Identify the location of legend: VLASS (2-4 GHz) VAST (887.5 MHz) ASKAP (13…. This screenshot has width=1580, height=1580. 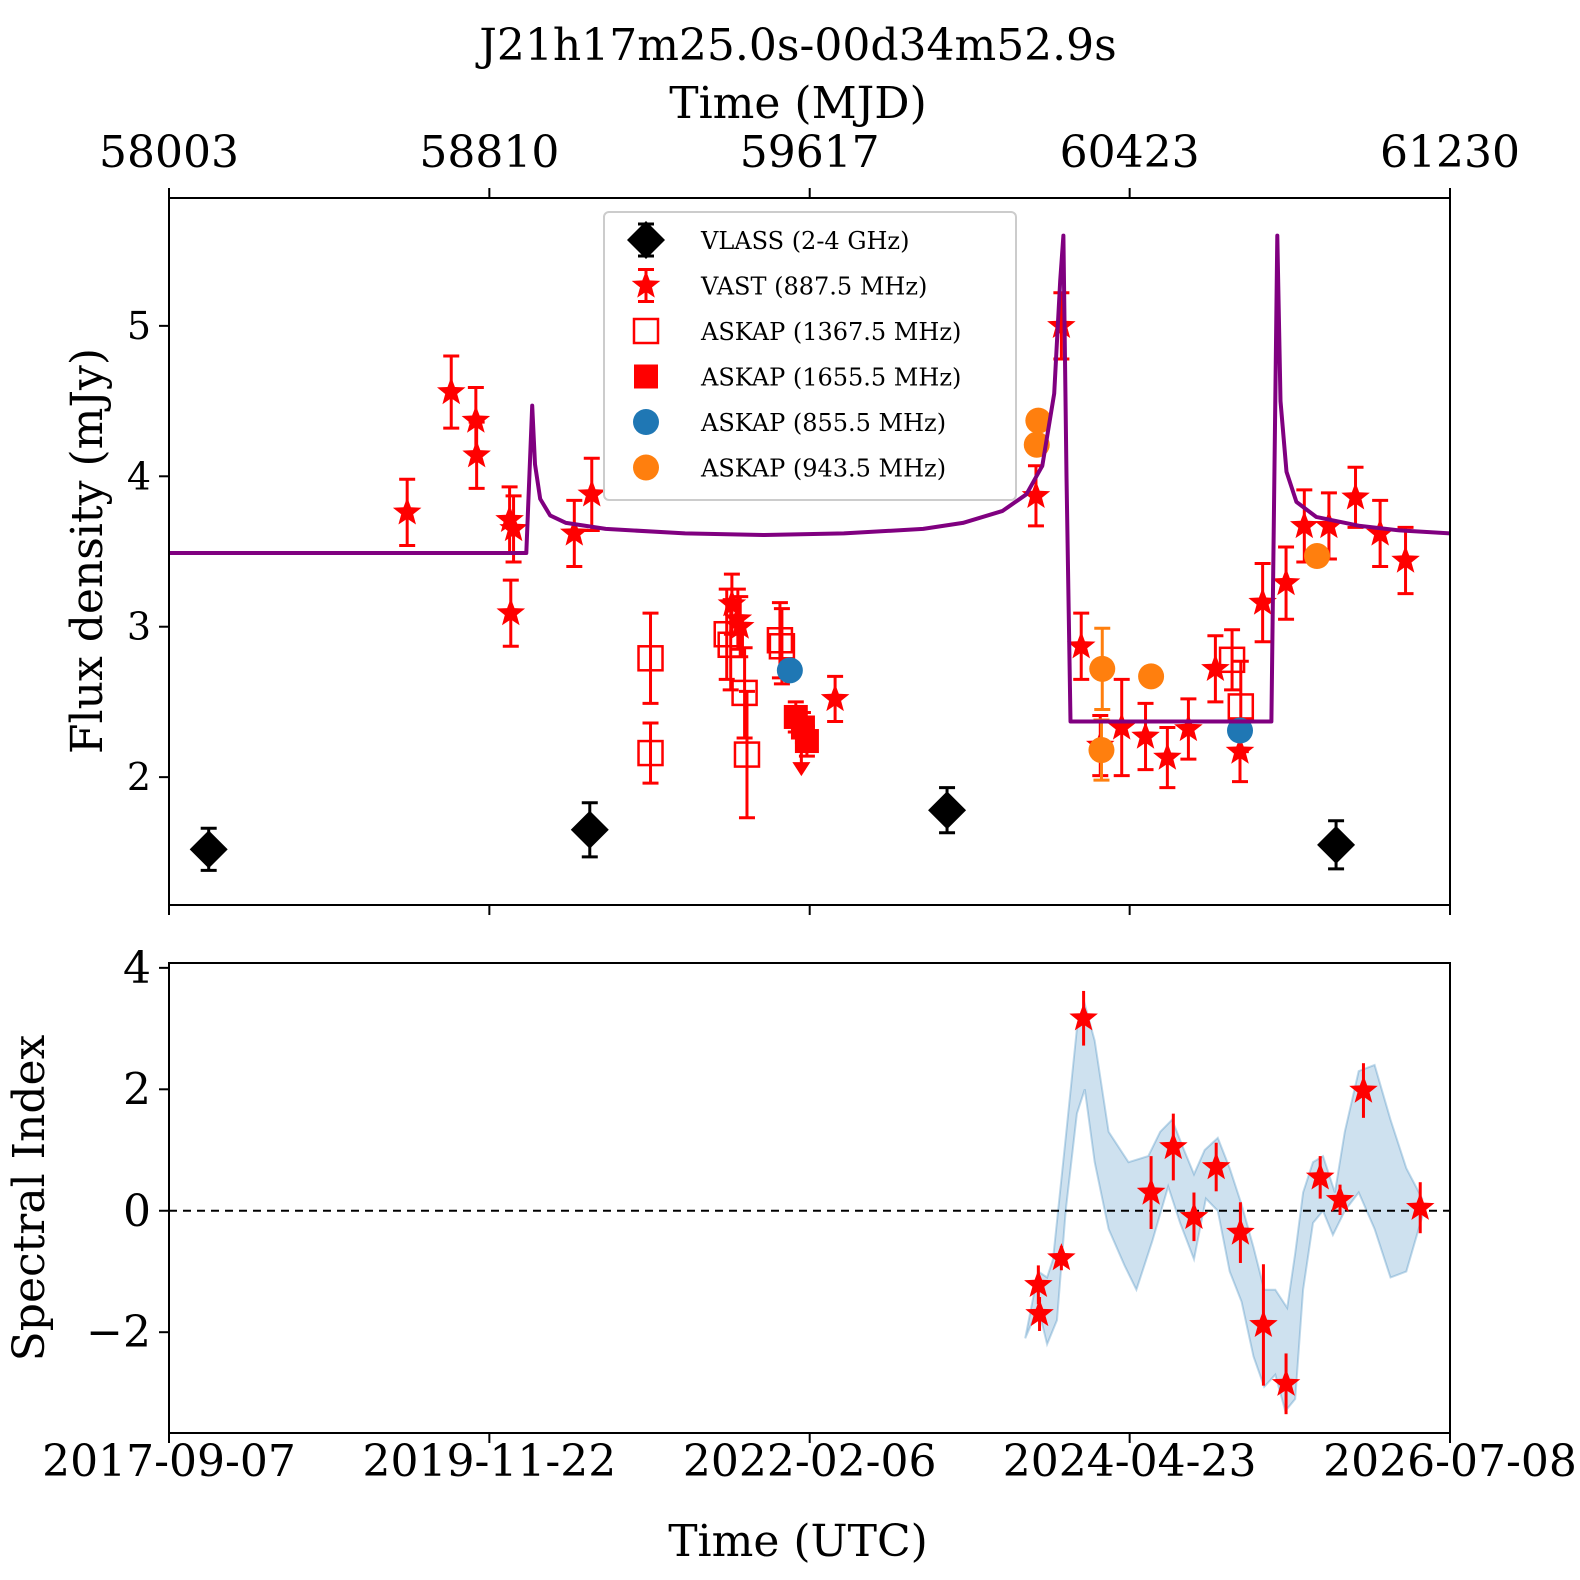
(810, 356).